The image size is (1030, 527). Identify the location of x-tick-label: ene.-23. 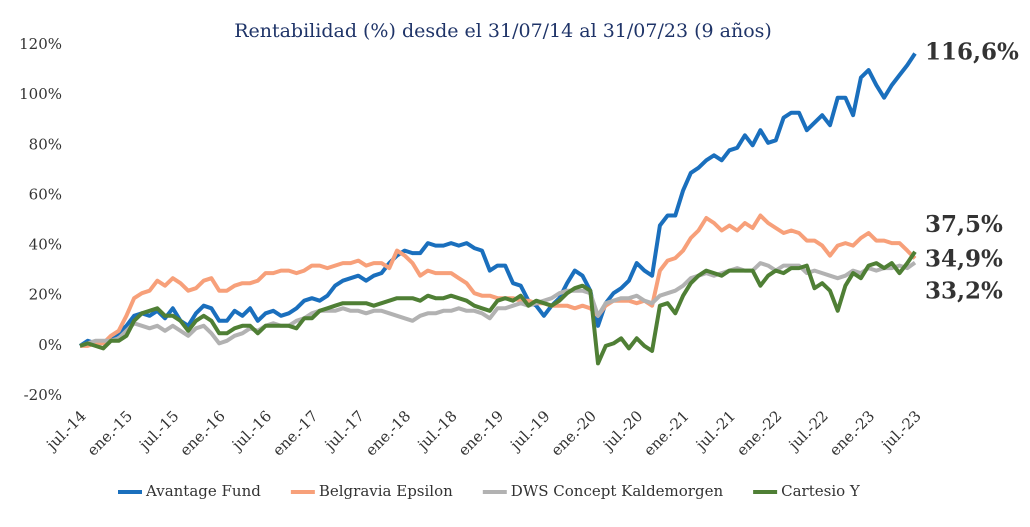
(852, 433).